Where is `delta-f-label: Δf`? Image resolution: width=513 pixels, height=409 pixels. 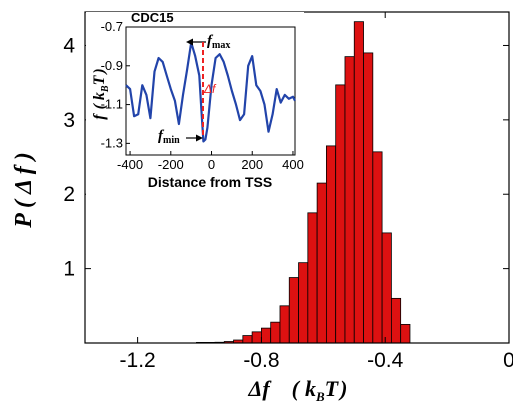
delta-f-label: Δf is located at coordinates (210, 89).